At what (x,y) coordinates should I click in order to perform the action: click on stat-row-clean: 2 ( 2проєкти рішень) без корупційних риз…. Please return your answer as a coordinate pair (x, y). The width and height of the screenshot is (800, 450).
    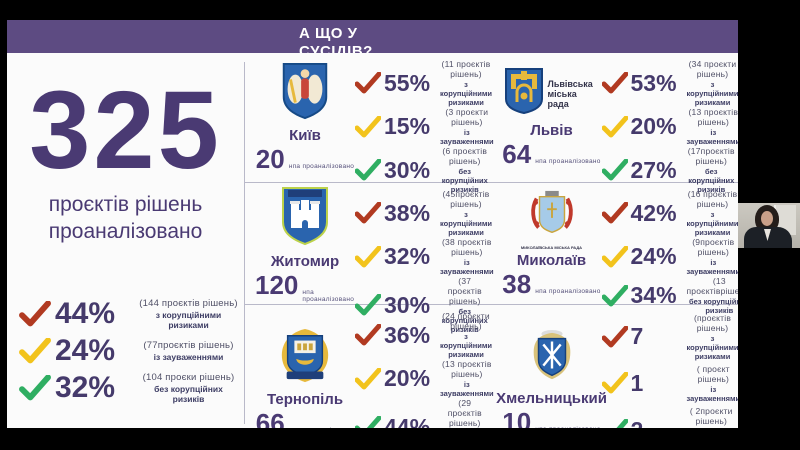
    Looking at the image, I should click on (669, 417).